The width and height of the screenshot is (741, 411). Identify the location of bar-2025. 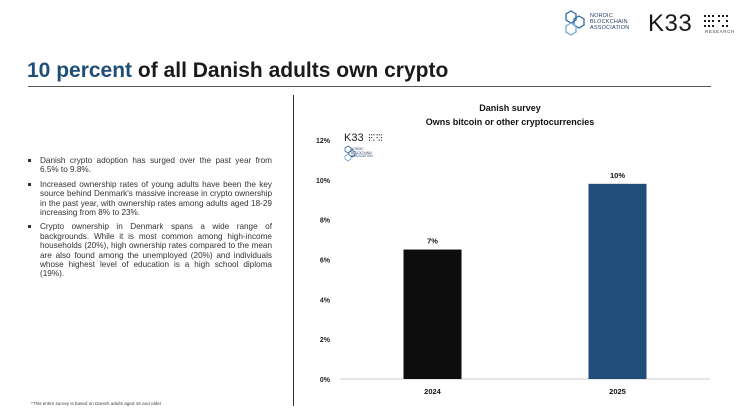
(617, 281).